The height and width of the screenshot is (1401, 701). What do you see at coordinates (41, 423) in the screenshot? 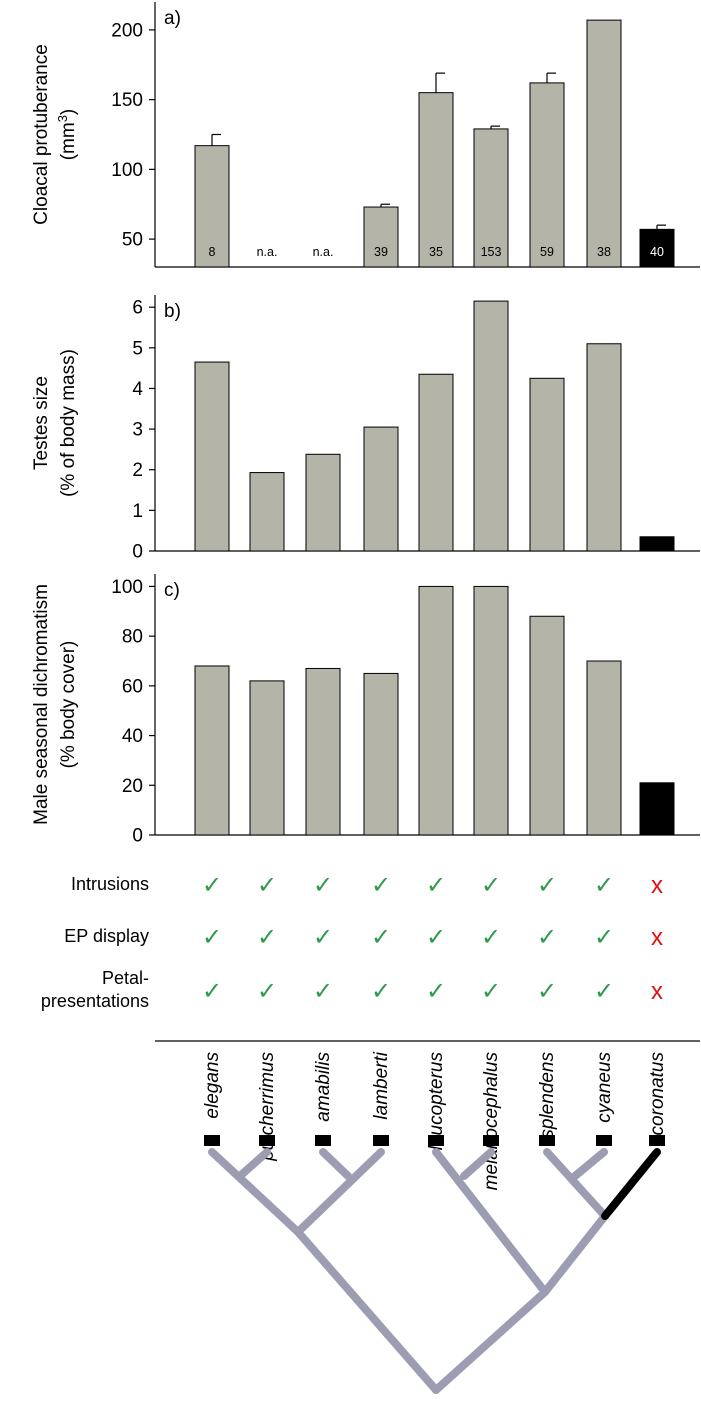
I see `y-axis-label-line-1: Testes size` at bounding box center [41, 423].